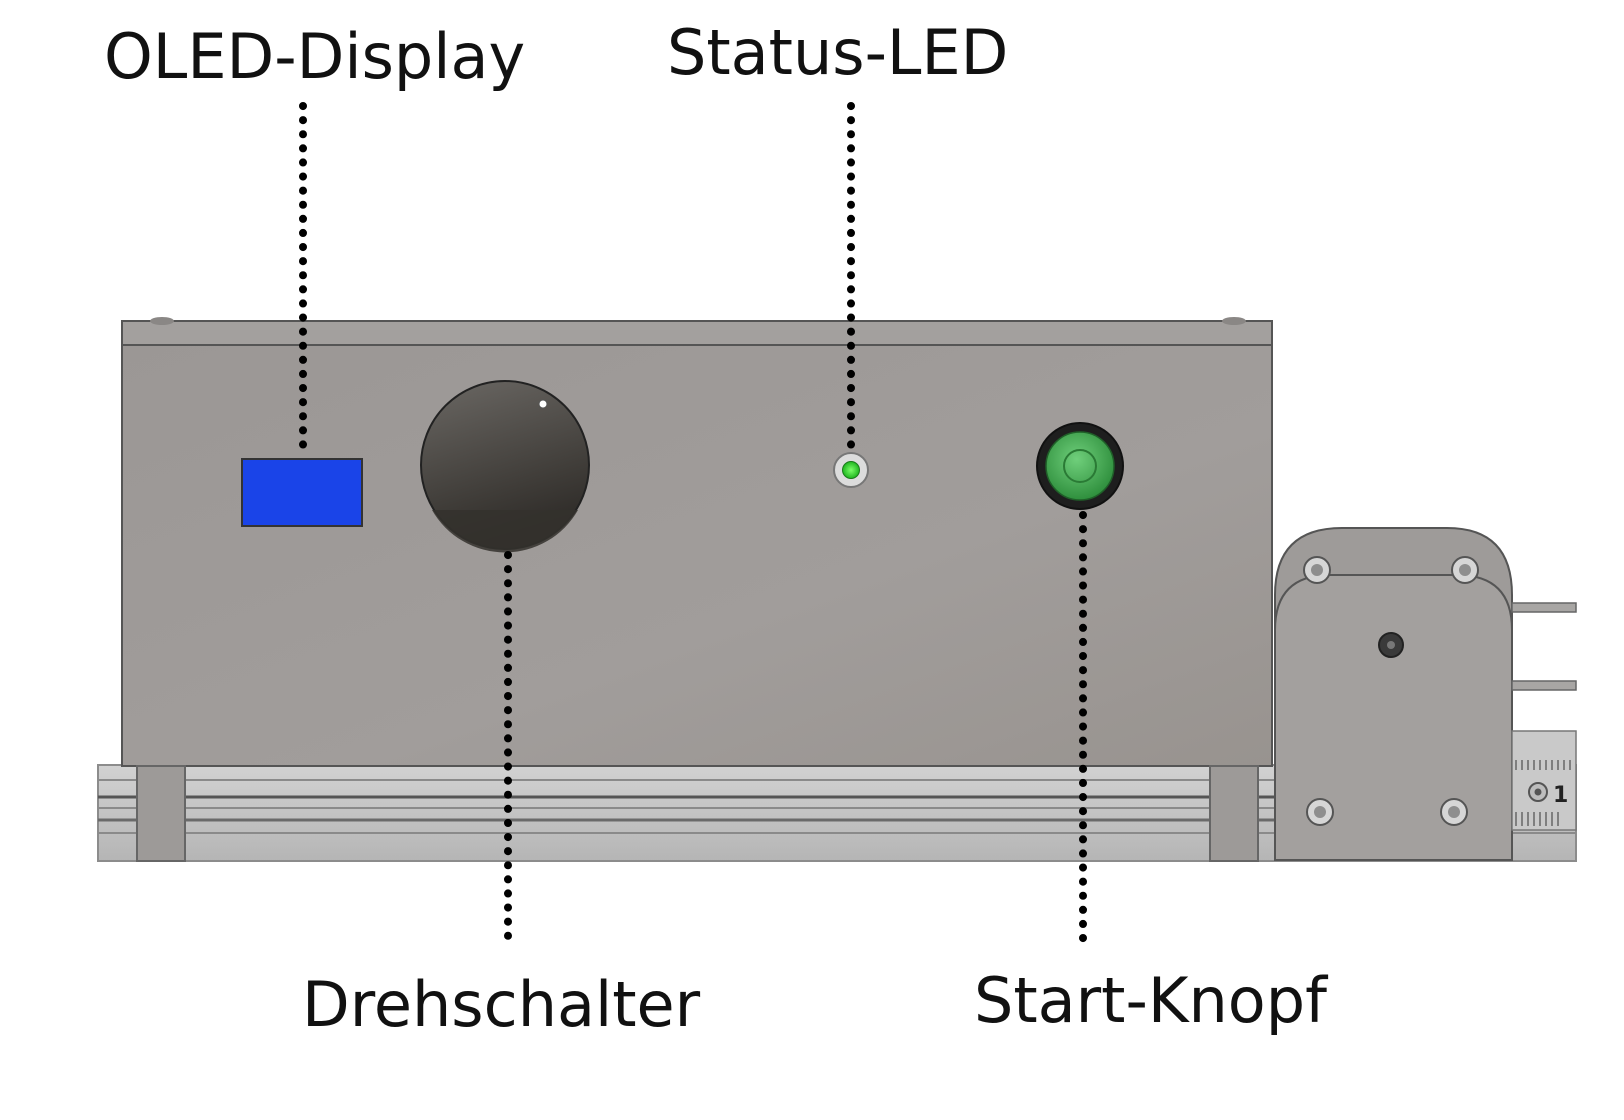 This screenshot has width=1624, height=1120. Describe the element at coordinates (1080, 466) in the screenshot. I see `start-button` at that location.